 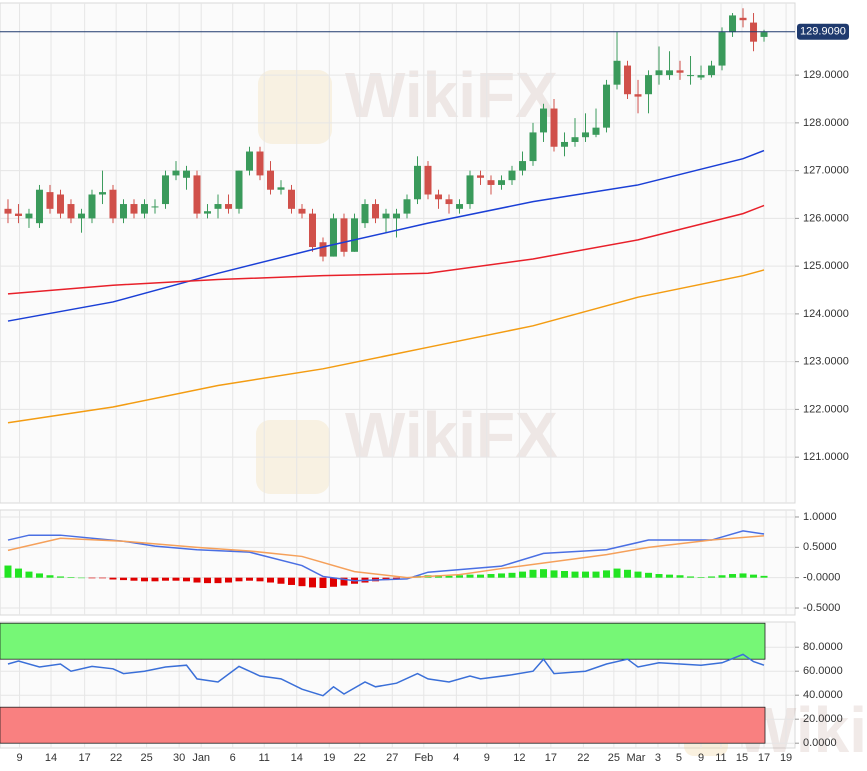 What do you see at coordinates (451, 435) in the screenshot?
I see `watermark: WikiFX` at bounding box center [451, 435].